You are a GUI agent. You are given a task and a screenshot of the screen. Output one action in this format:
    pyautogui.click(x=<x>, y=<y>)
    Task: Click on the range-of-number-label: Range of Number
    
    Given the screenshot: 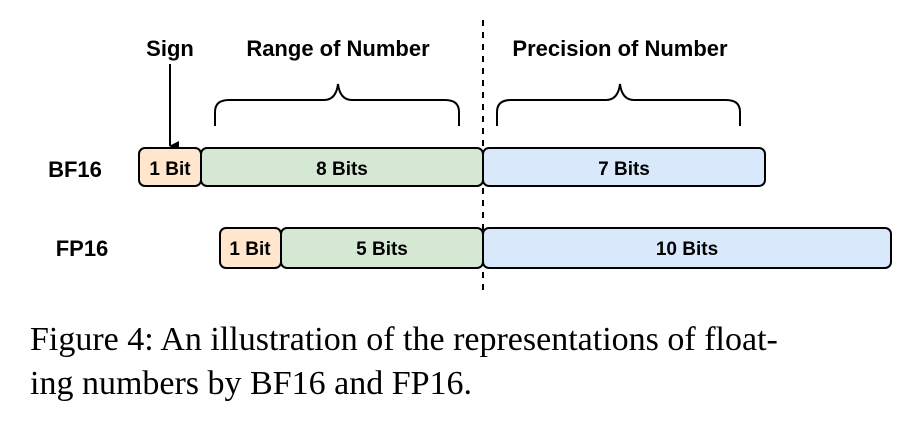 What is the action you would take?
    pyautogui.click(x=338, y=48)
    